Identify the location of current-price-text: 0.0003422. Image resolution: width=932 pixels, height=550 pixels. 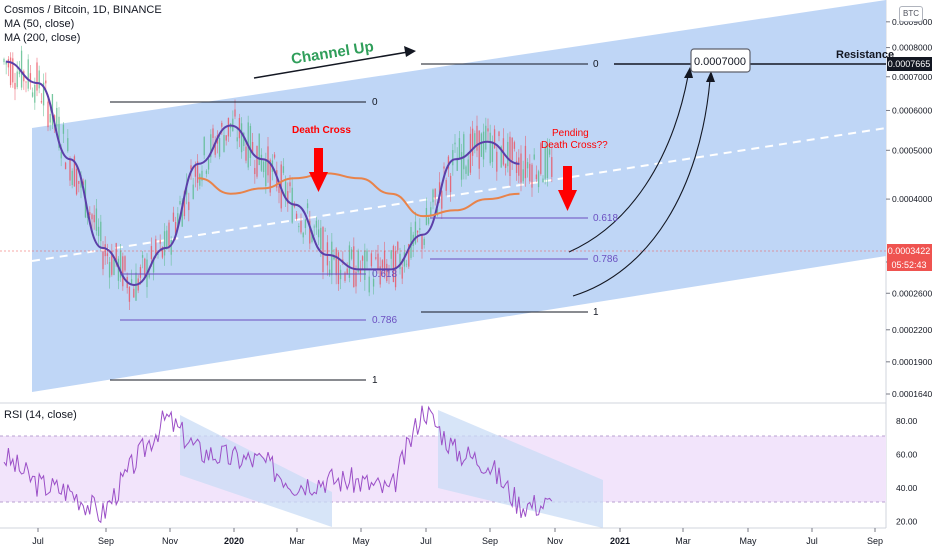
(909, 251).